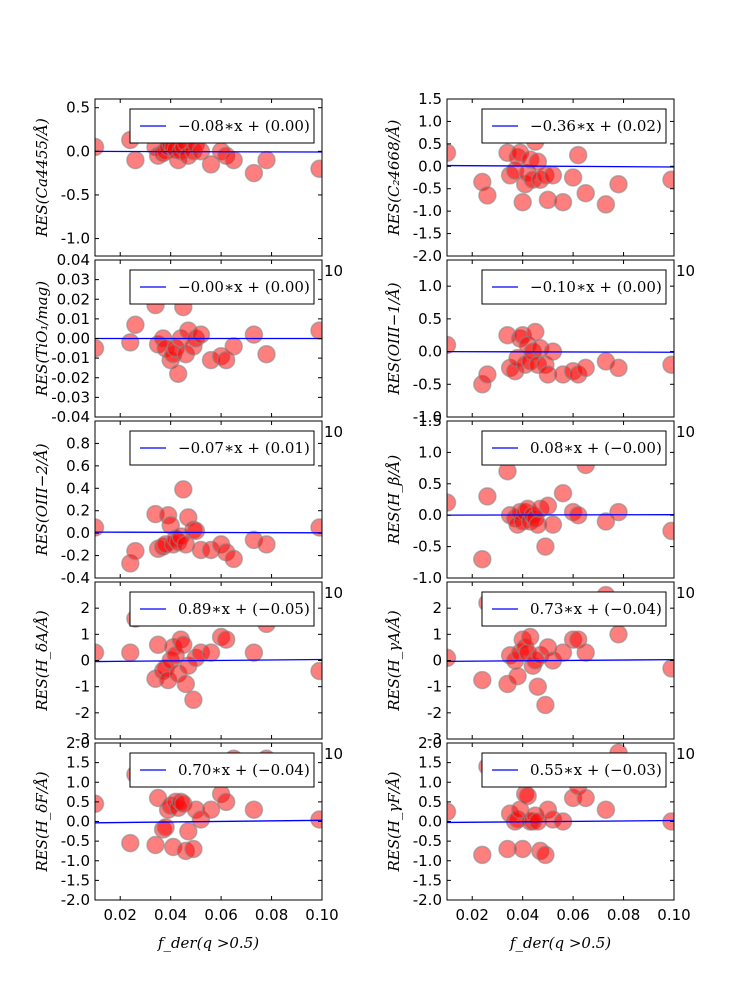 The width and height of the screenshot is (750, 1000). I want to click on legend: −0.07∗x + (0.01), so click(222, 448).